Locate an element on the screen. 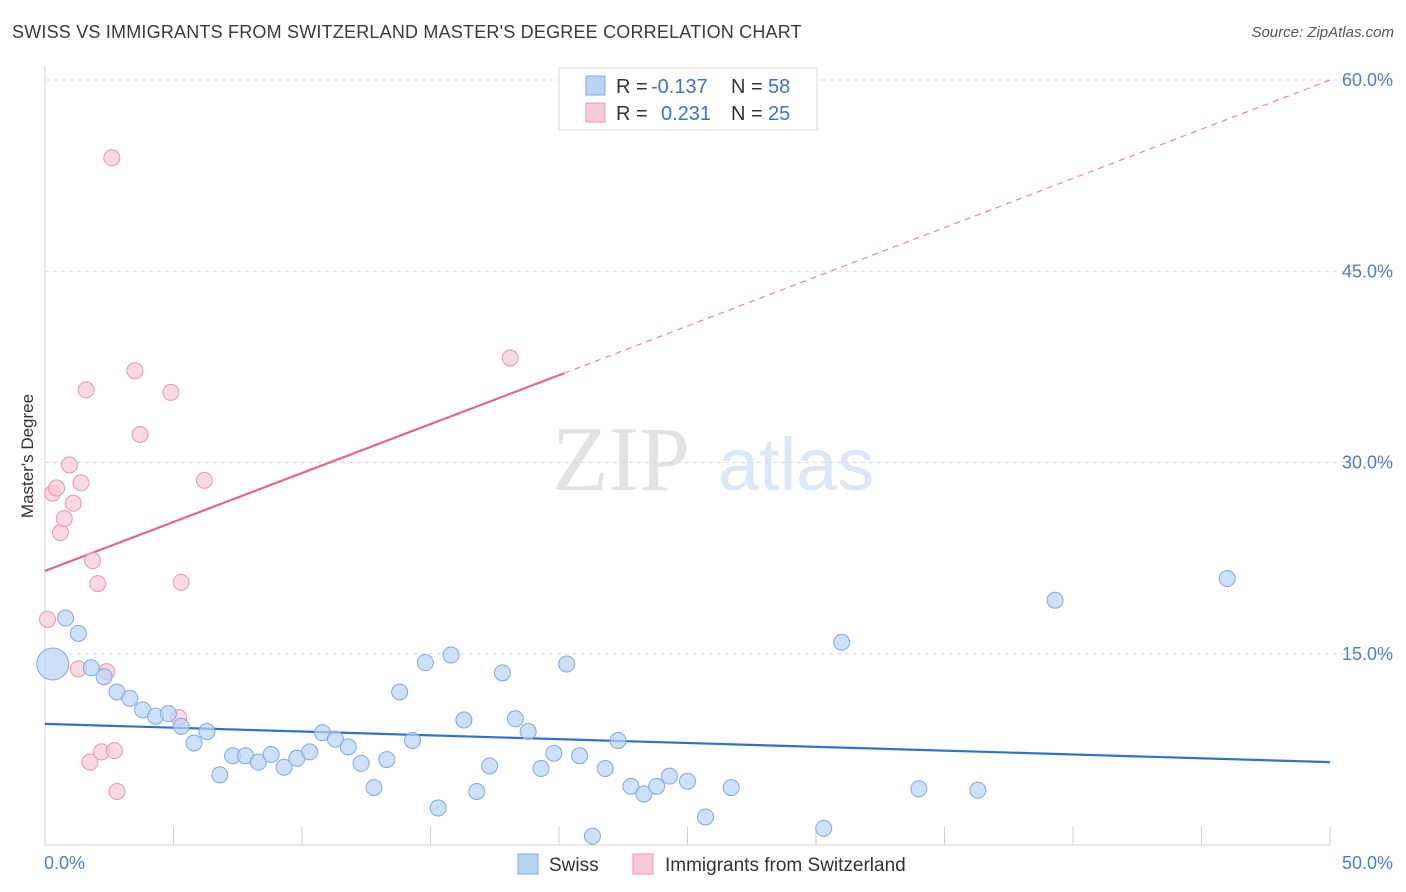 The height and width of the screenshot is (892, 1406). watermark-atlas: atlas is located at coordinates (796, 464).